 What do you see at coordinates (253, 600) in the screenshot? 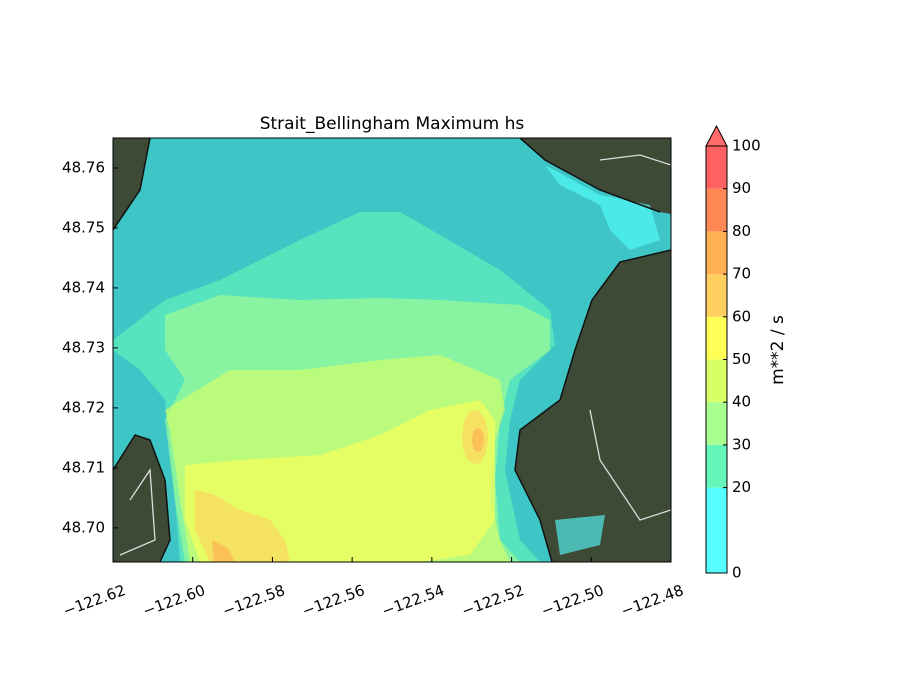
I see `x-tick-label: −122.58` at bounding box center [253, 600].